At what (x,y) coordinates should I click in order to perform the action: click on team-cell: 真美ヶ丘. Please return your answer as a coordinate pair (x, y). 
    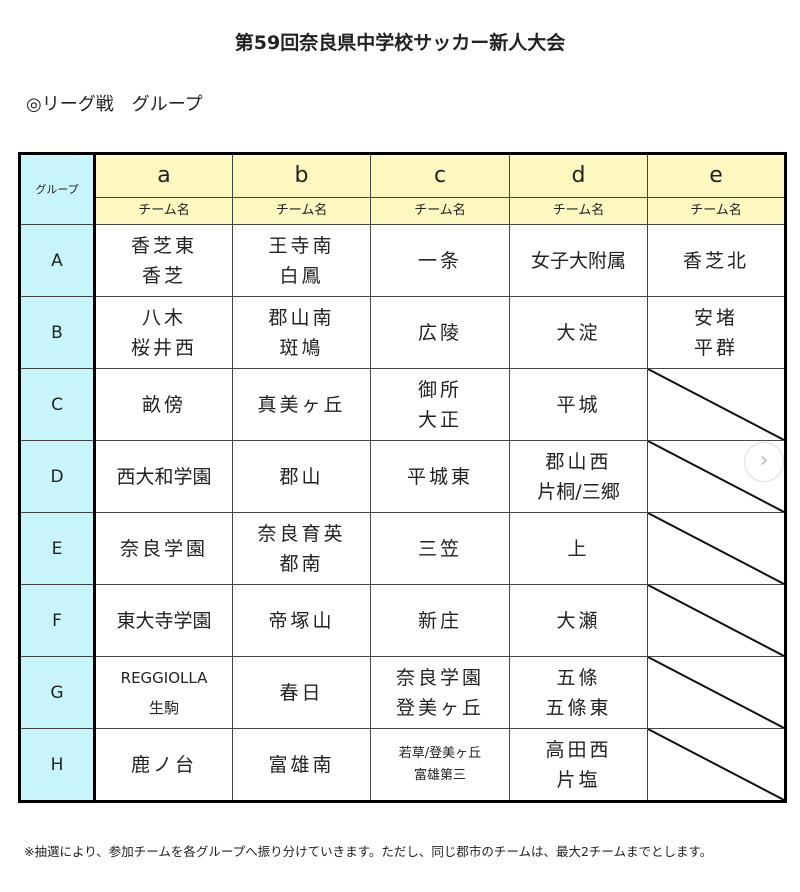
    Looking at the image, I should click on (301, 404).